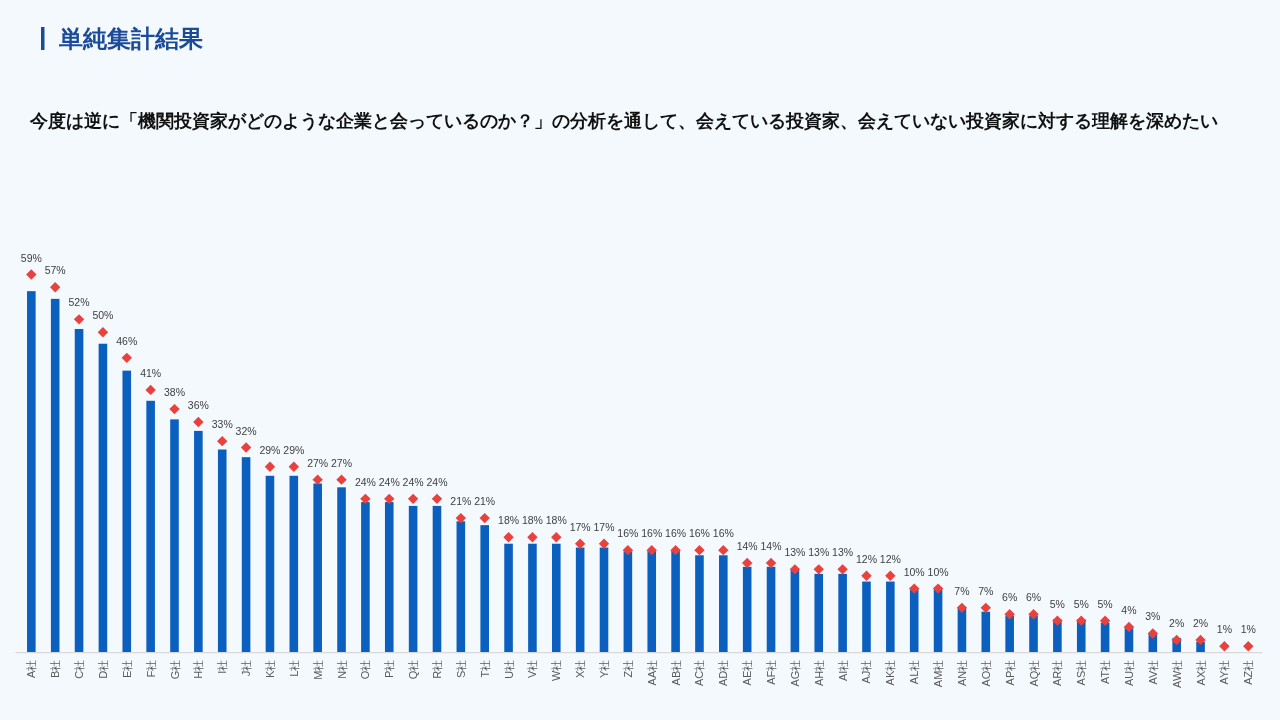 This screenshot has width=1280, height=720. What do you see at coordinates (1200, 622) in the screenshot?
I see `data-label: 2%` at bounding box center [1200, 622].